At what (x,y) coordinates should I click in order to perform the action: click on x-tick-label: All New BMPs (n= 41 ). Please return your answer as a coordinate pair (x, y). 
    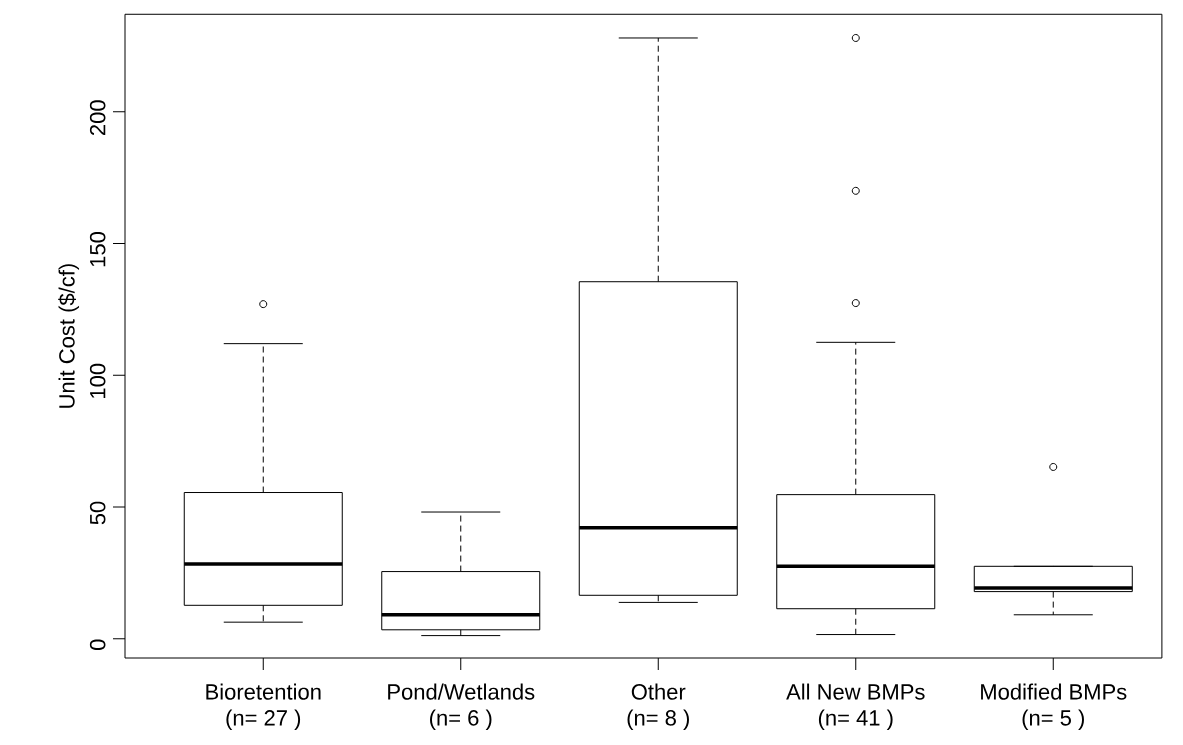
    Looking at the image, I should click on (855, 707).